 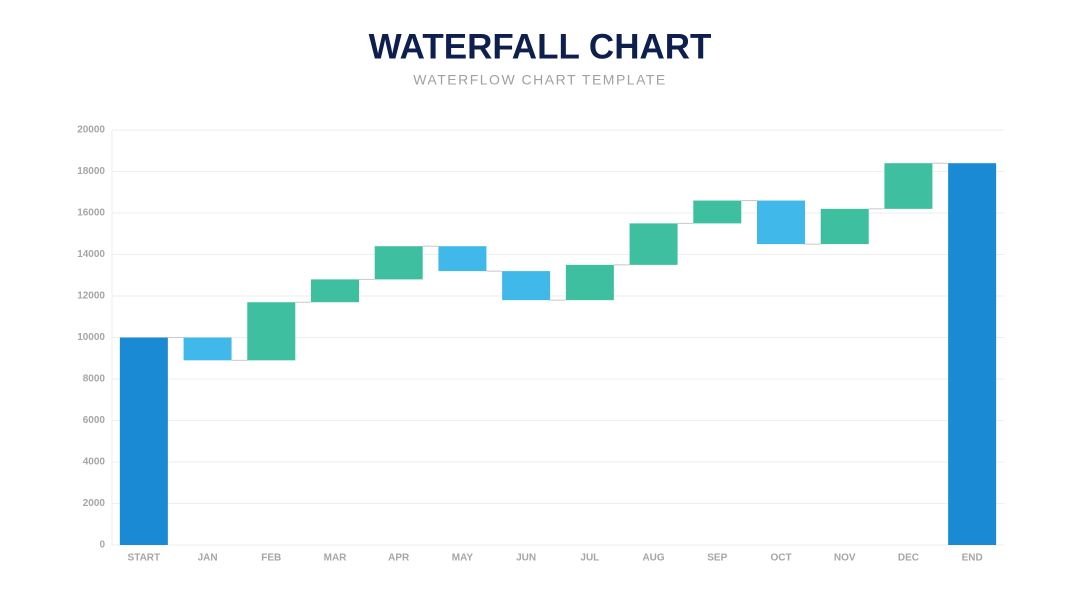 I want to click on x-tick-label: SEP, so click(x=717, y=558).